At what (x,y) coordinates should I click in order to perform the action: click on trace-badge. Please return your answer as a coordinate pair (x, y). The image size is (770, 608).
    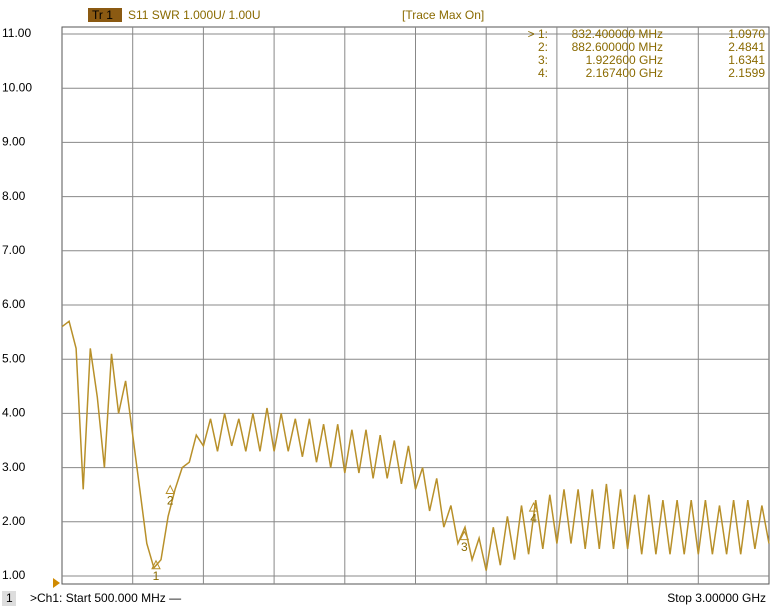
    Looking at the image, I should click on (105, 15).